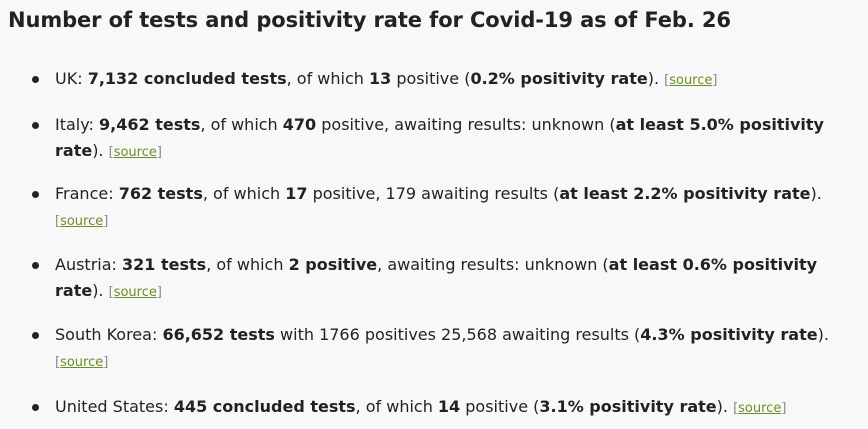 The width and height of the screenshot is (868, 429). Describe the element at coordinates (160, 193) in the screenshot. I see `test-count: 762 tests` at that location.